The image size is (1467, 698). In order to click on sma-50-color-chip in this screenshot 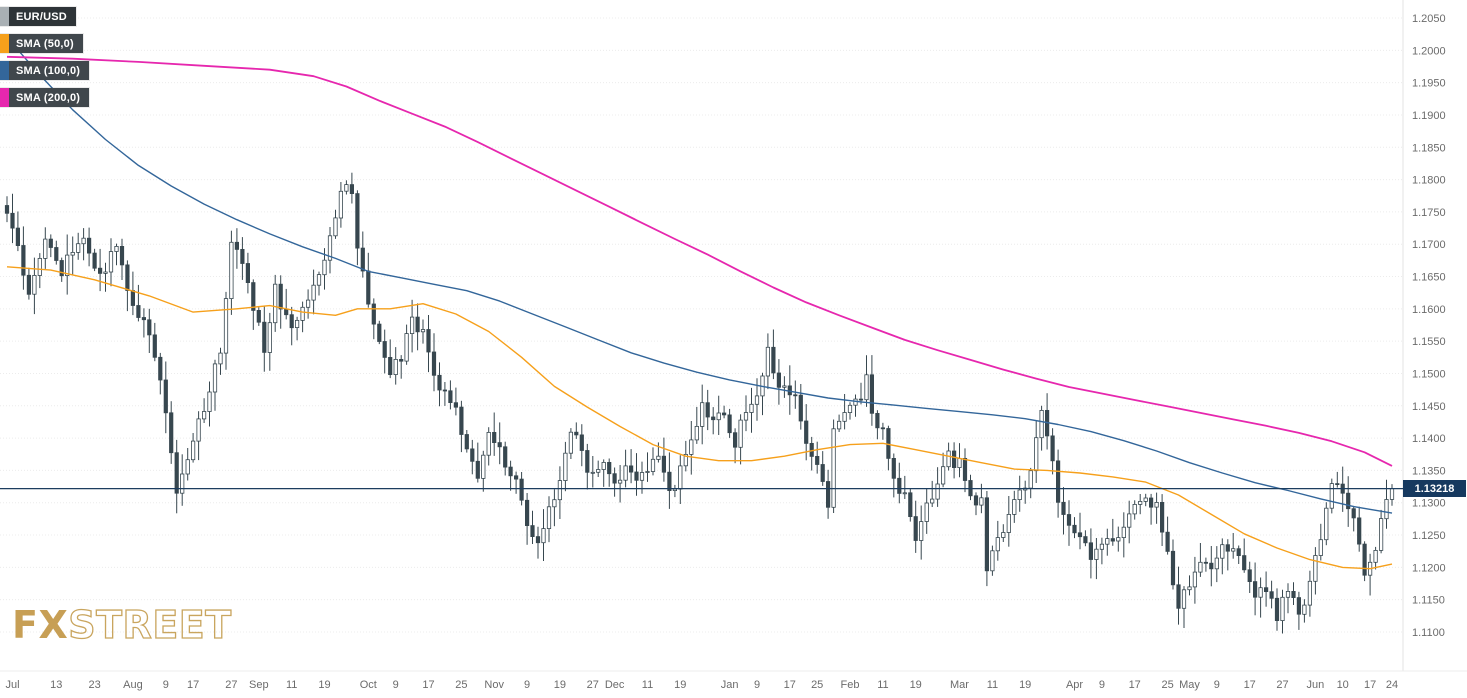, I will do `click(4, 43)`.